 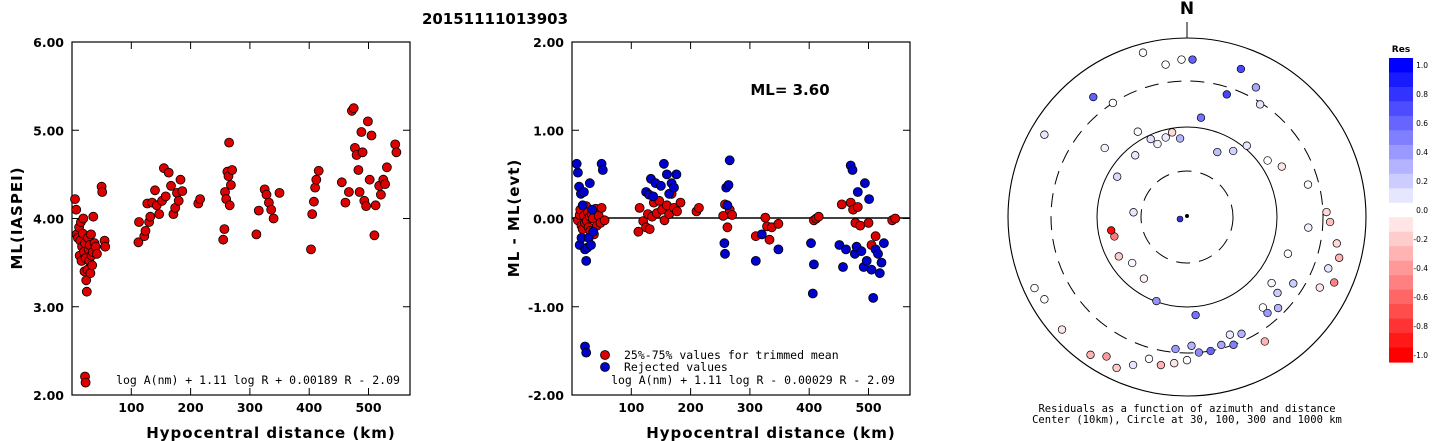 I want to click on colorbar-labels: 1.0 0.8 0.6 0.4 0.2 0.0 -0.2 -0.4 -0.6 -0.8 -1.0, so click(x=1420, y=210).